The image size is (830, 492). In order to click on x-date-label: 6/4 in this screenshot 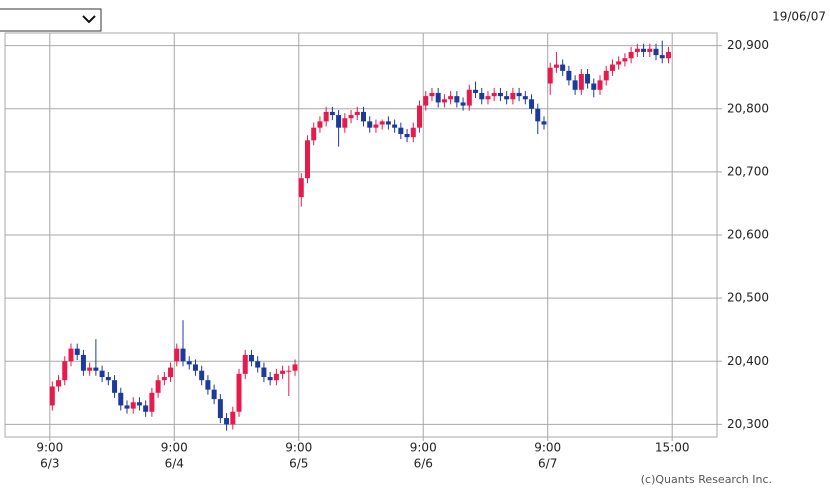, I will do `click(174, 464)`.